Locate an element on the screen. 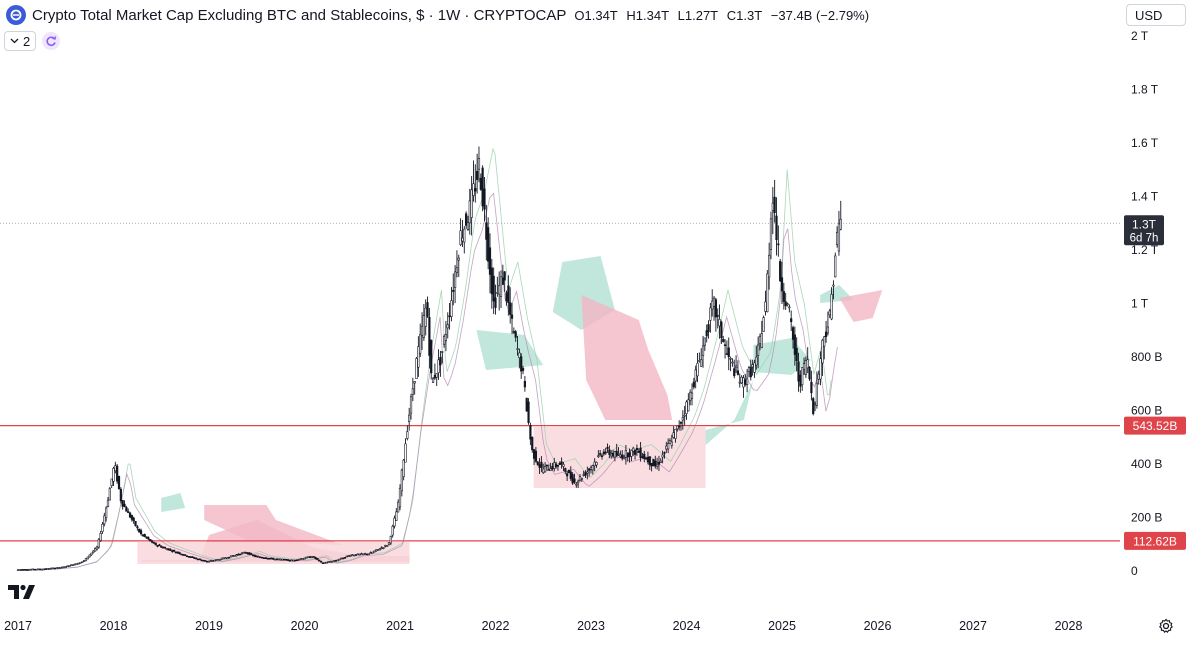 This screenshot has width=1200, height=646. refresh-icon is located at coordinates (51, 41).